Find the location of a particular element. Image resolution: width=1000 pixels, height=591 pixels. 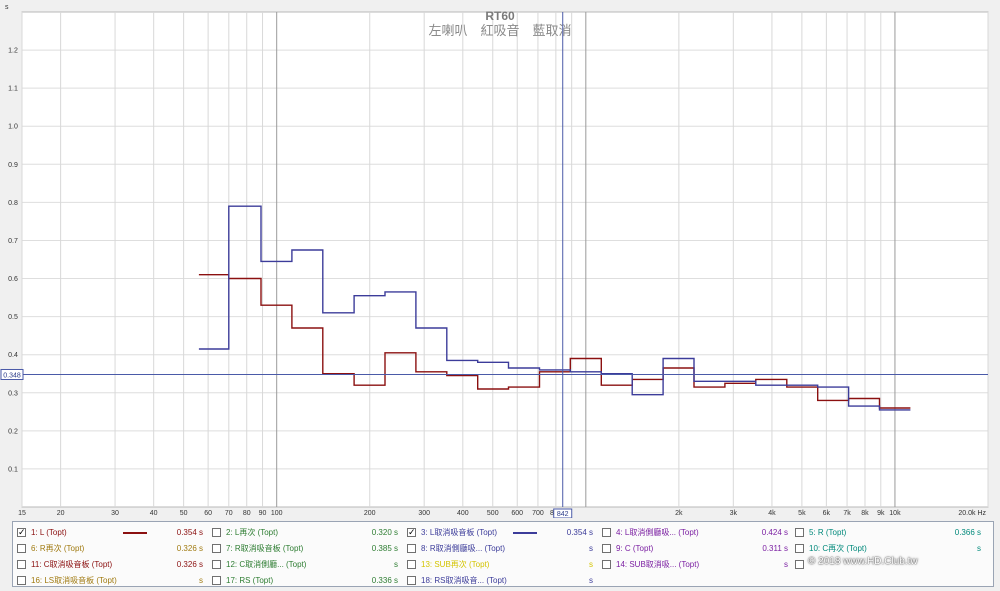

legend-value-14: s is located at coordinates (786, 564).